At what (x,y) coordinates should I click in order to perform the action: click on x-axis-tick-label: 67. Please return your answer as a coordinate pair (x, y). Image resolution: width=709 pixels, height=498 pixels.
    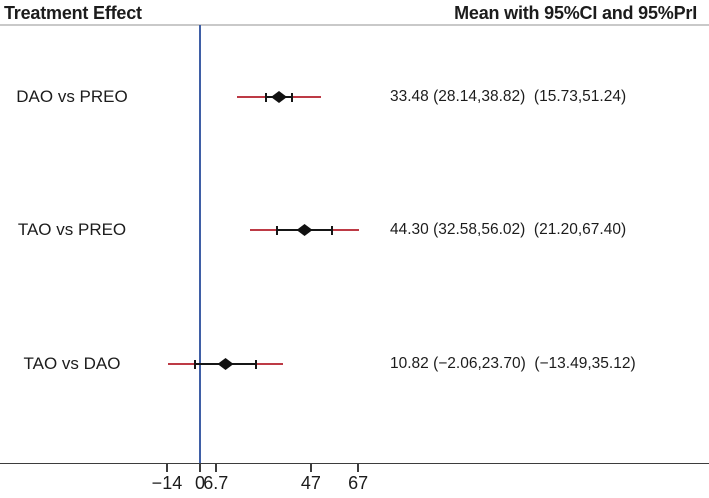
    Looking at the image, I should click on (358, 483).